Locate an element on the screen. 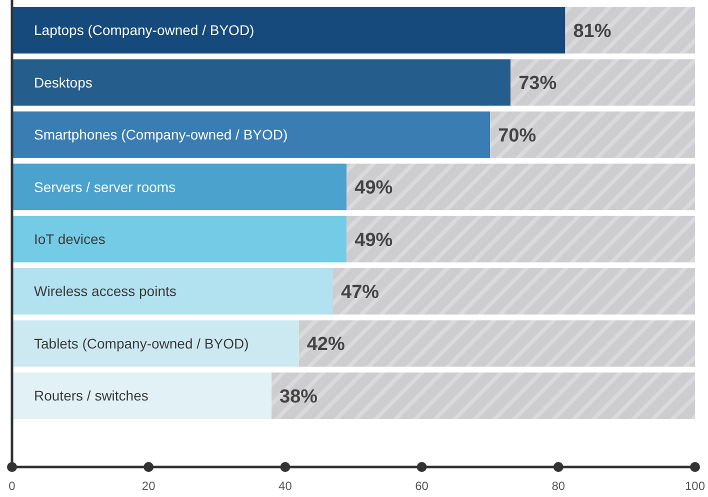  y-tick-label: Tablets (Company-owned / BYOD) is located at coordinates (141, 343).